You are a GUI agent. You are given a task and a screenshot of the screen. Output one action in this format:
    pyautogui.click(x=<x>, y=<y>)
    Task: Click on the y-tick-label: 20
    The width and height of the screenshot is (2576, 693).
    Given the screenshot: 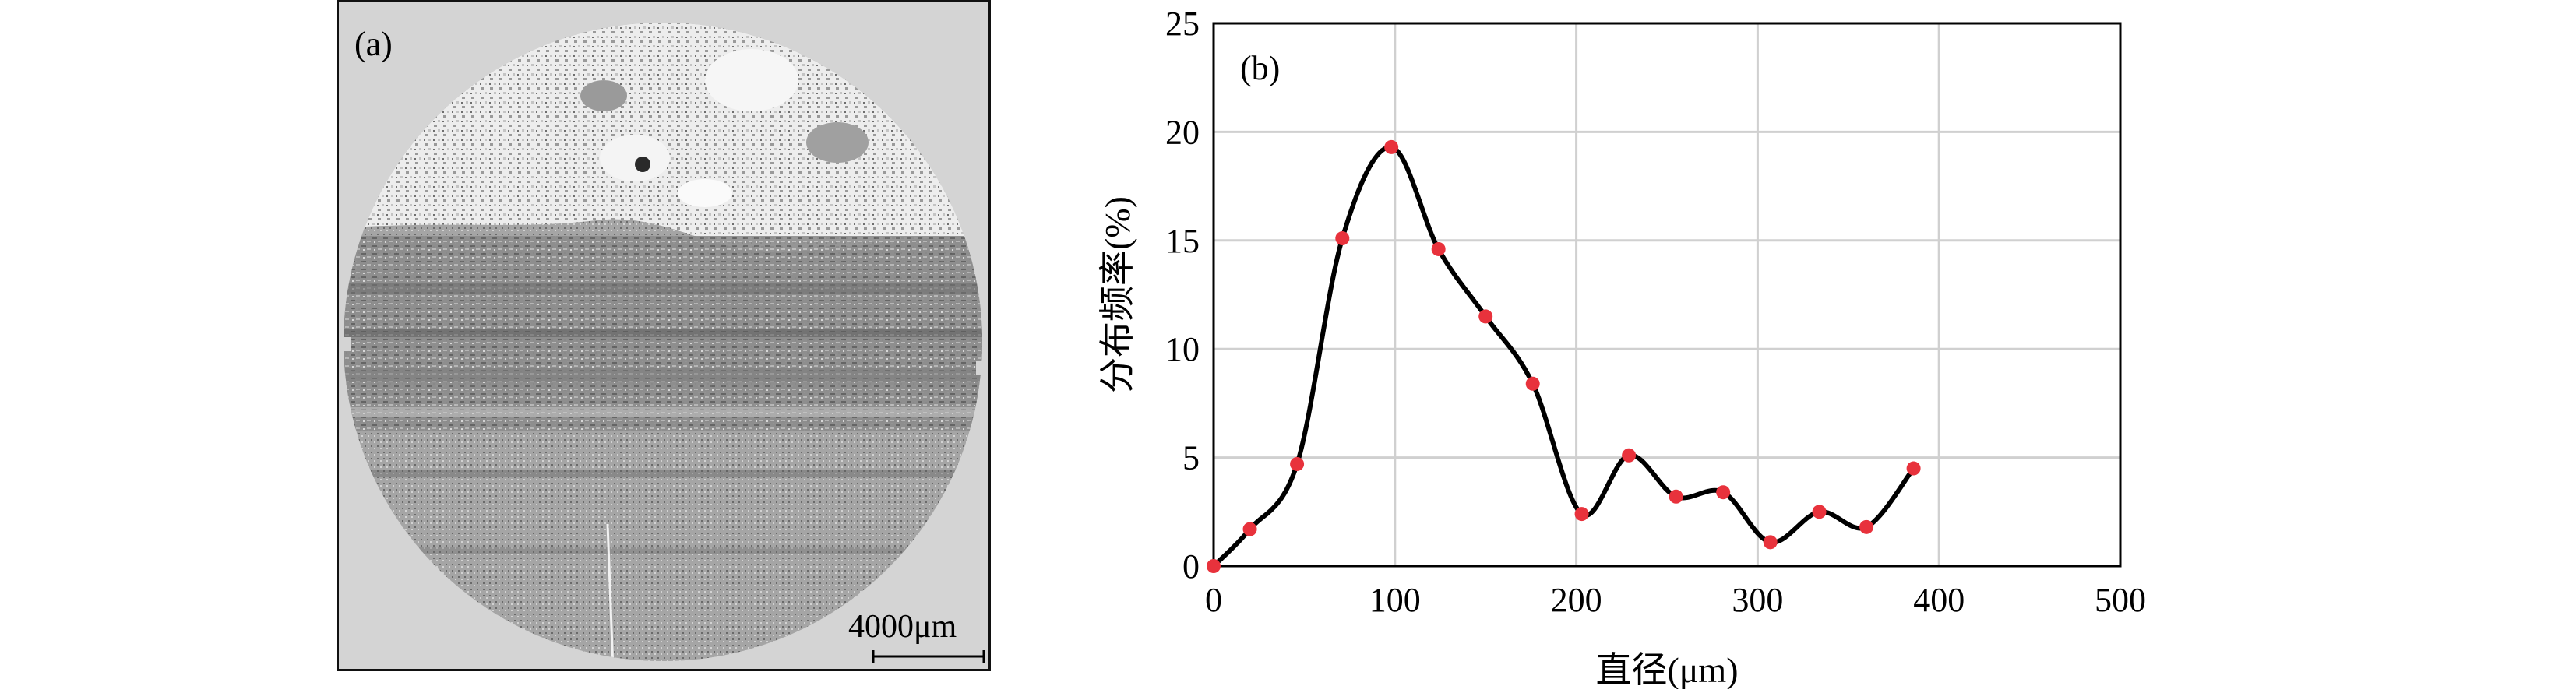 What is the action you would take?
    pyautogui.click(x=1182, y=132)
    